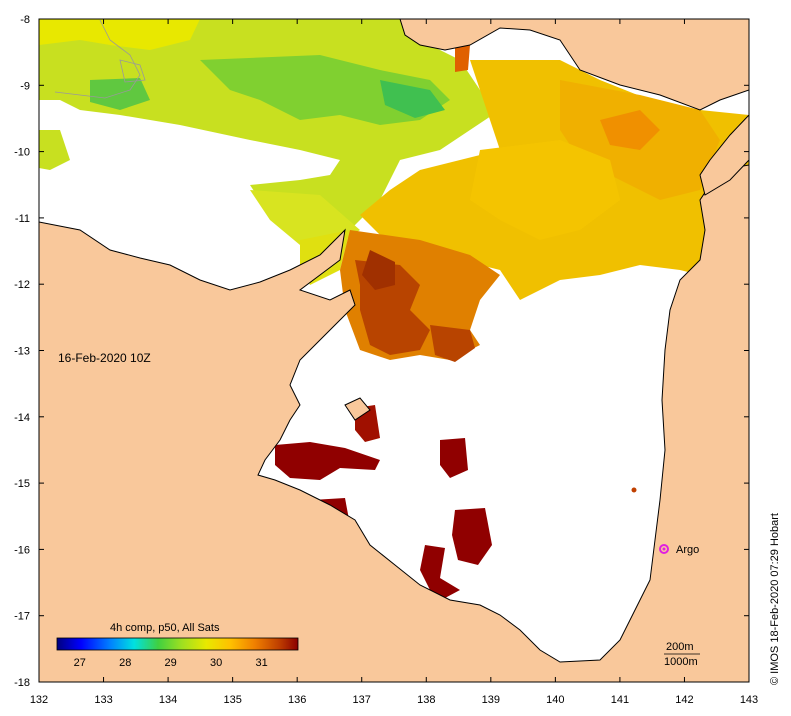 Image resolution: width=791 pixels, height=716 pixels. I want to click on lat-tick-label: -18, so click(22, 683).